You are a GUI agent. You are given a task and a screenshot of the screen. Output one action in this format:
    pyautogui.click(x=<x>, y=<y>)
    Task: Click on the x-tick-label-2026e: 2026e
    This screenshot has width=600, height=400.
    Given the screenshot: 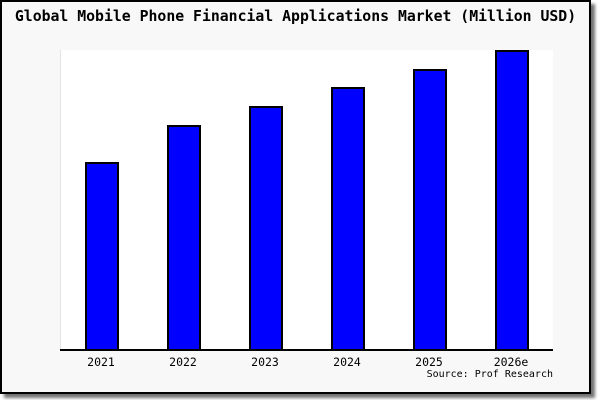 What is the action you would take?
    pyautogui.click(x=511, y=362)
    